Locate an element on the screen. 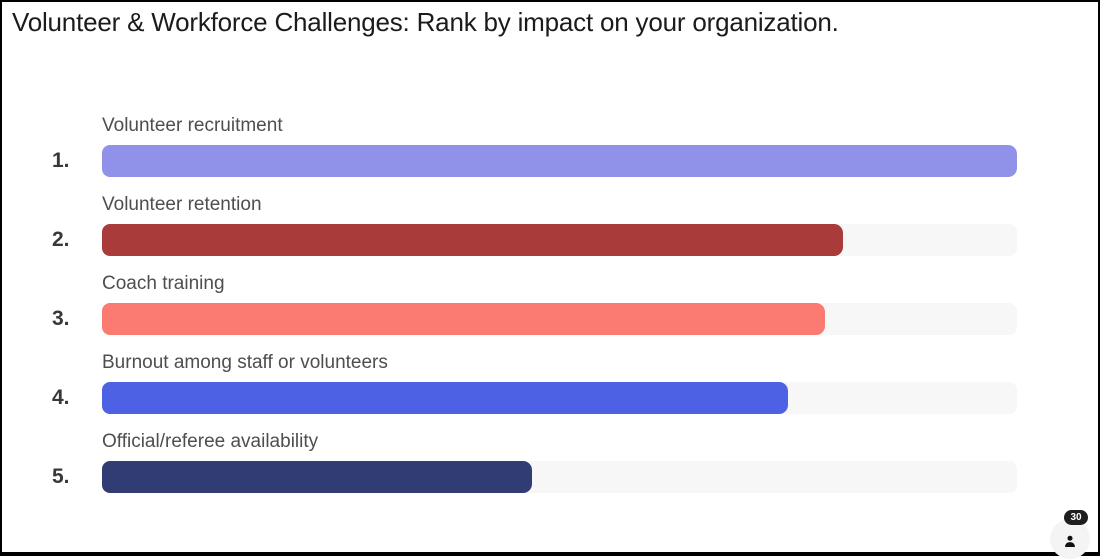 Image resolution: width=1100 pixels, height=559 pixels. option-label: Volunteer recruitment is located at coordinates (192, 125).